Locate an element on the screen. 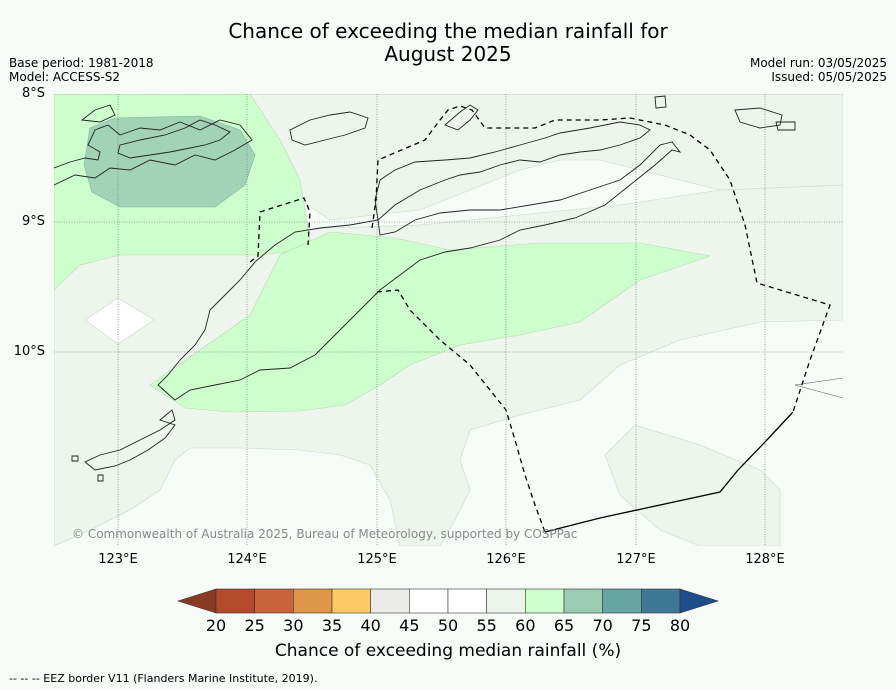 This screenshot has width=896, height=690. lon-label-128e: 128°E is located at coordinates (765, 559).